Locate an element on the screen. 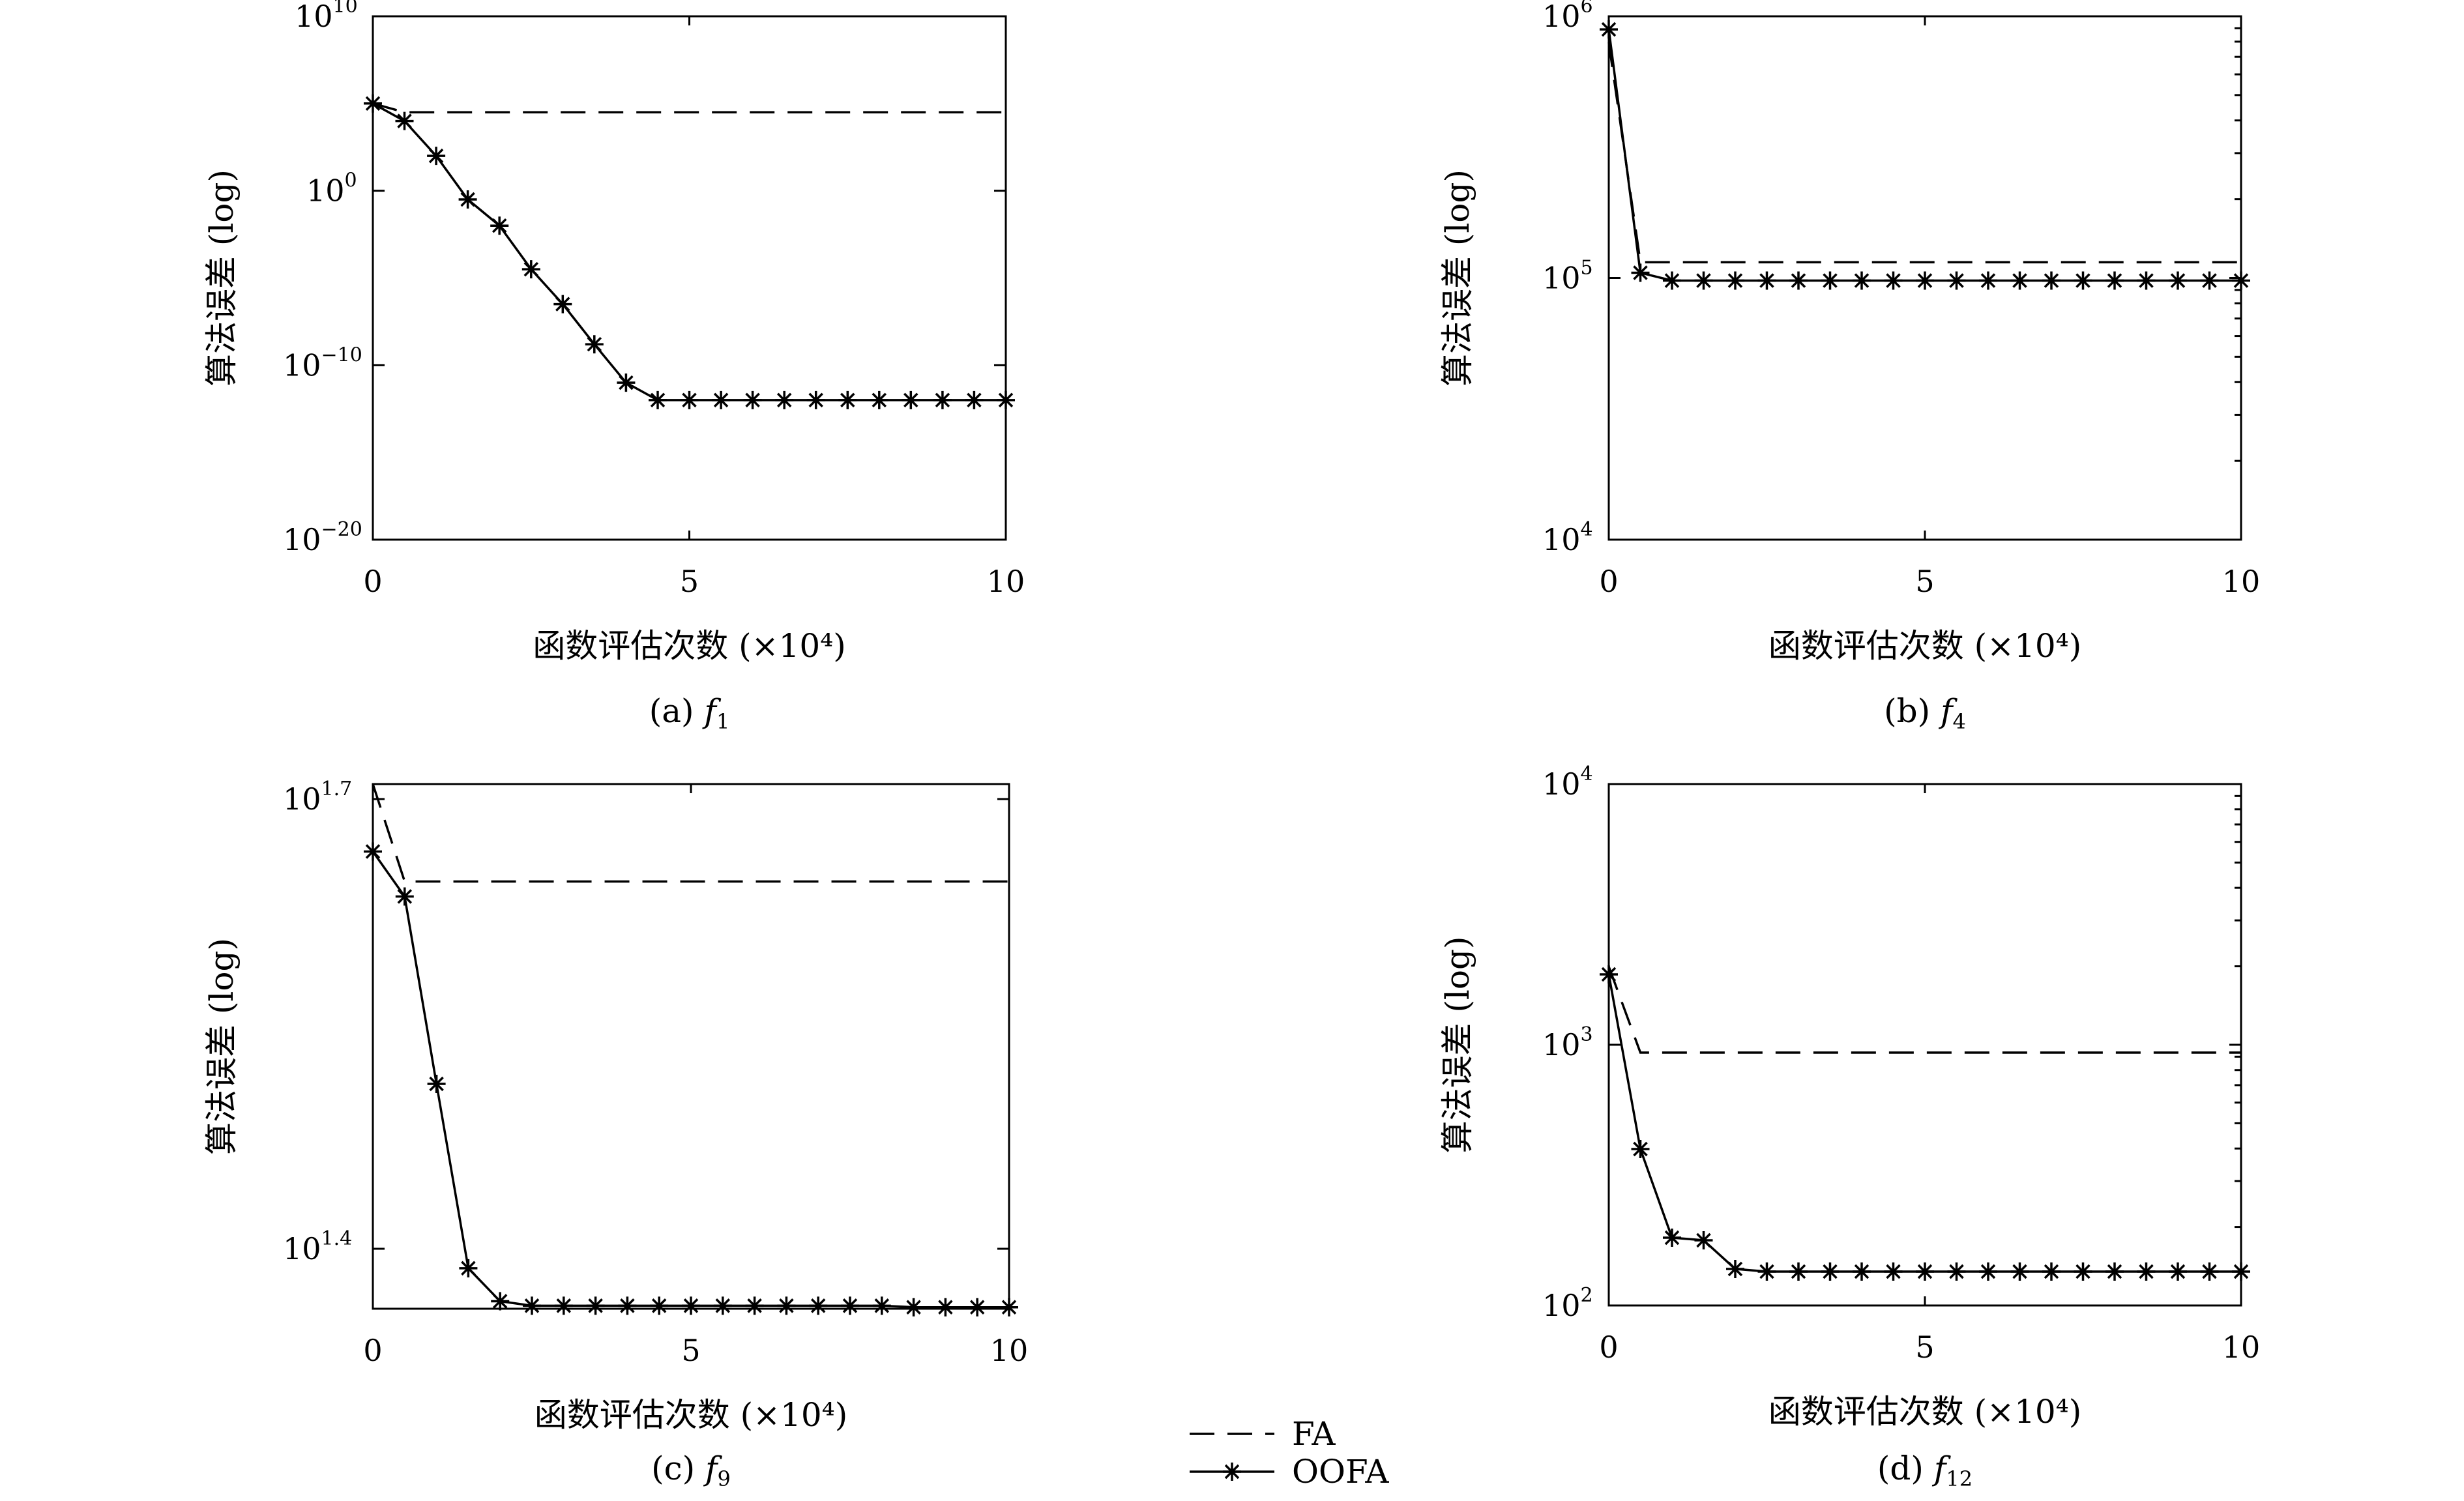 The image size is (2464, 1501). legend: FA OOFA is located at coordinates (1290, 1453).